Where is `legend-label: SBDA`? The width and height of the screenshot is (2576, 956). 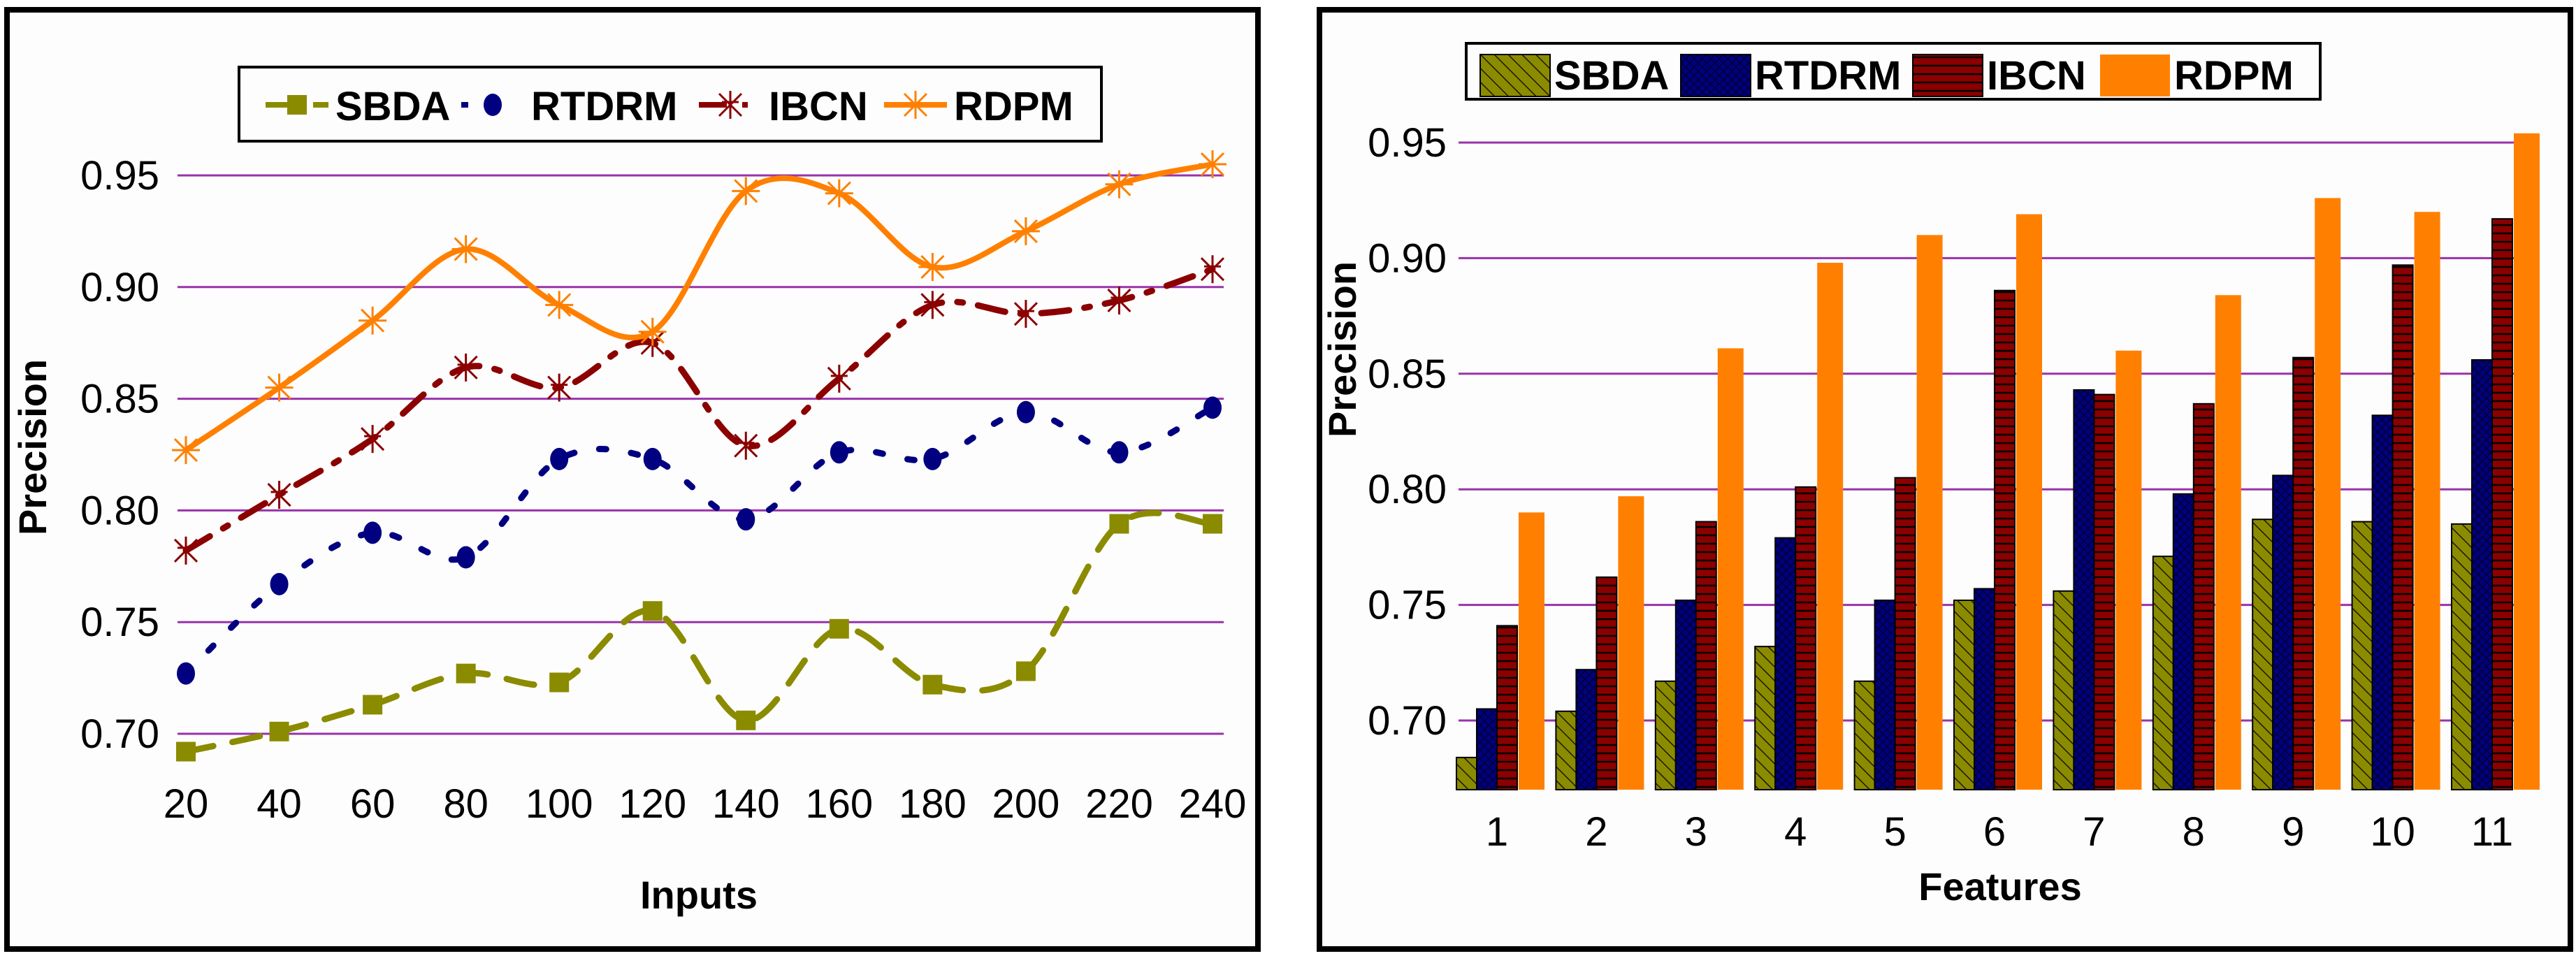 legend-label: SBDA is located at coordinates (1611, 76).